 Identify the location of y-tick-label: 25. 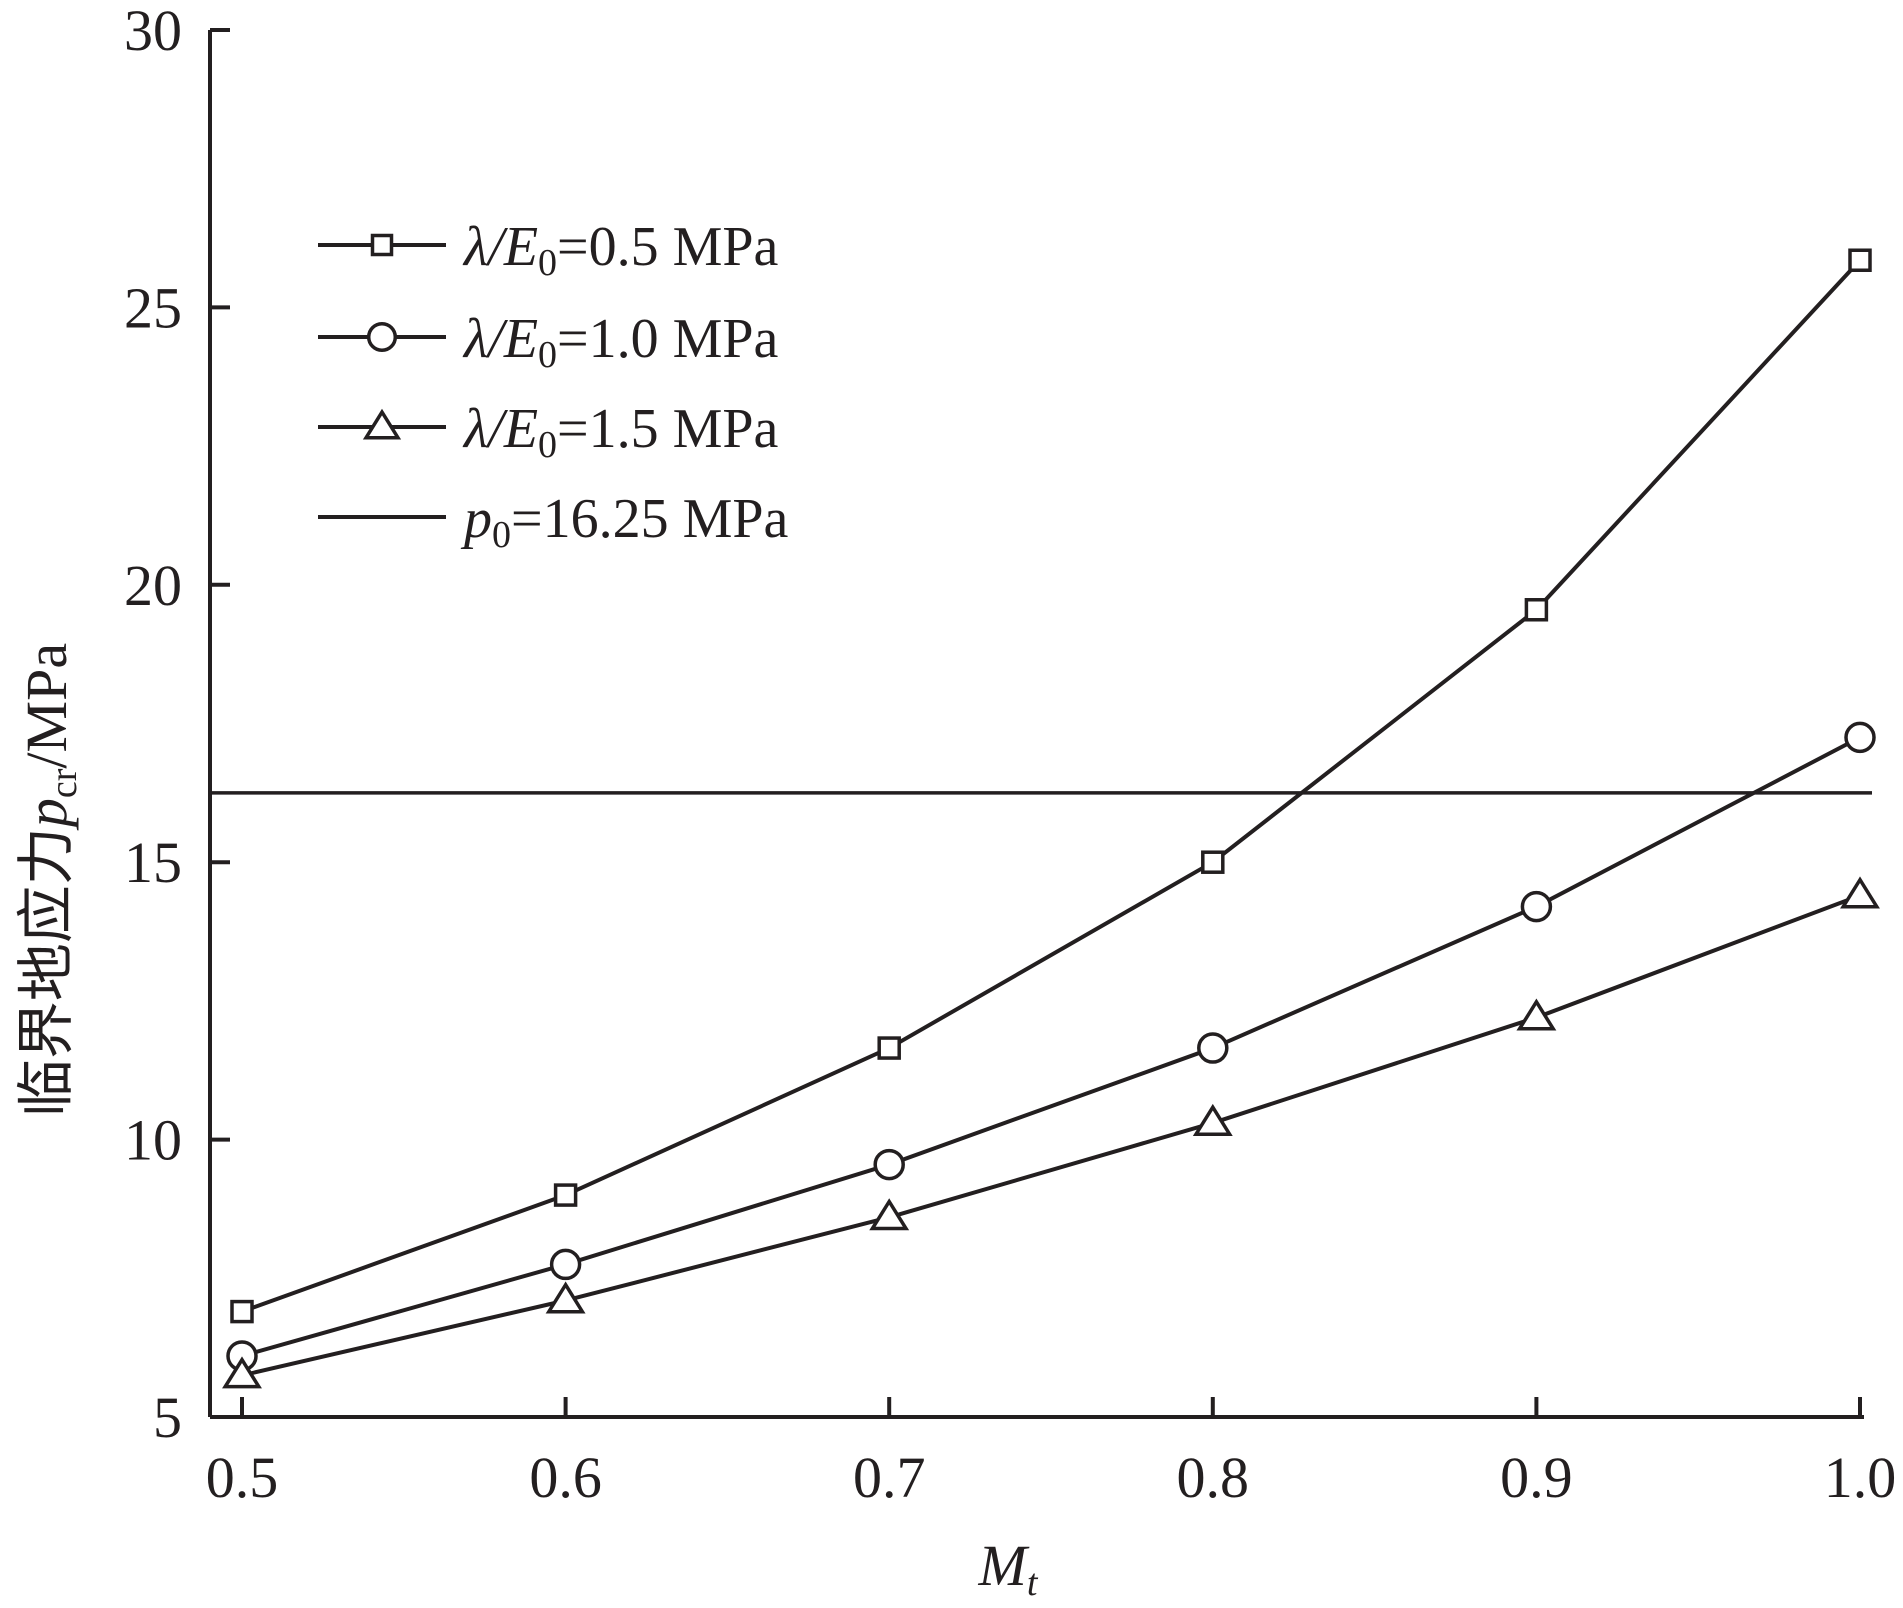
(153, 307).